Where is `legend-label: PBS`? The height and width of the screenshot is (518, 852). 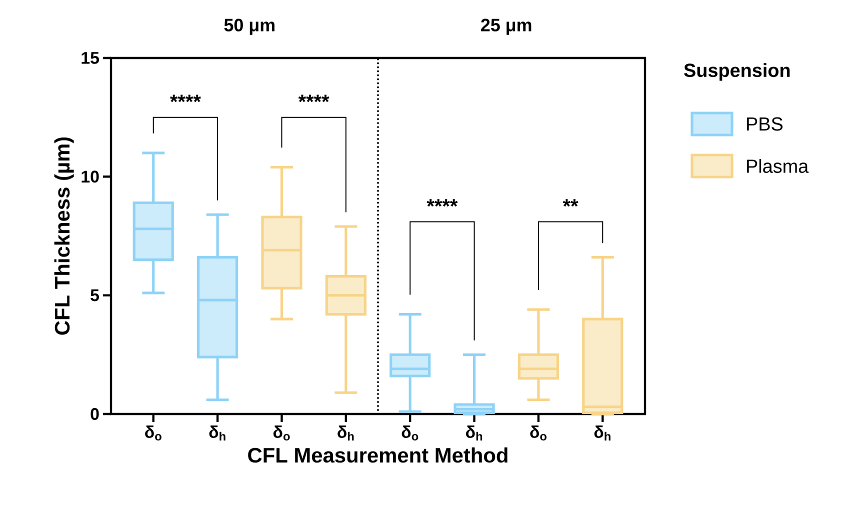
legend-label: PBS is located at coordinates (765, 124).